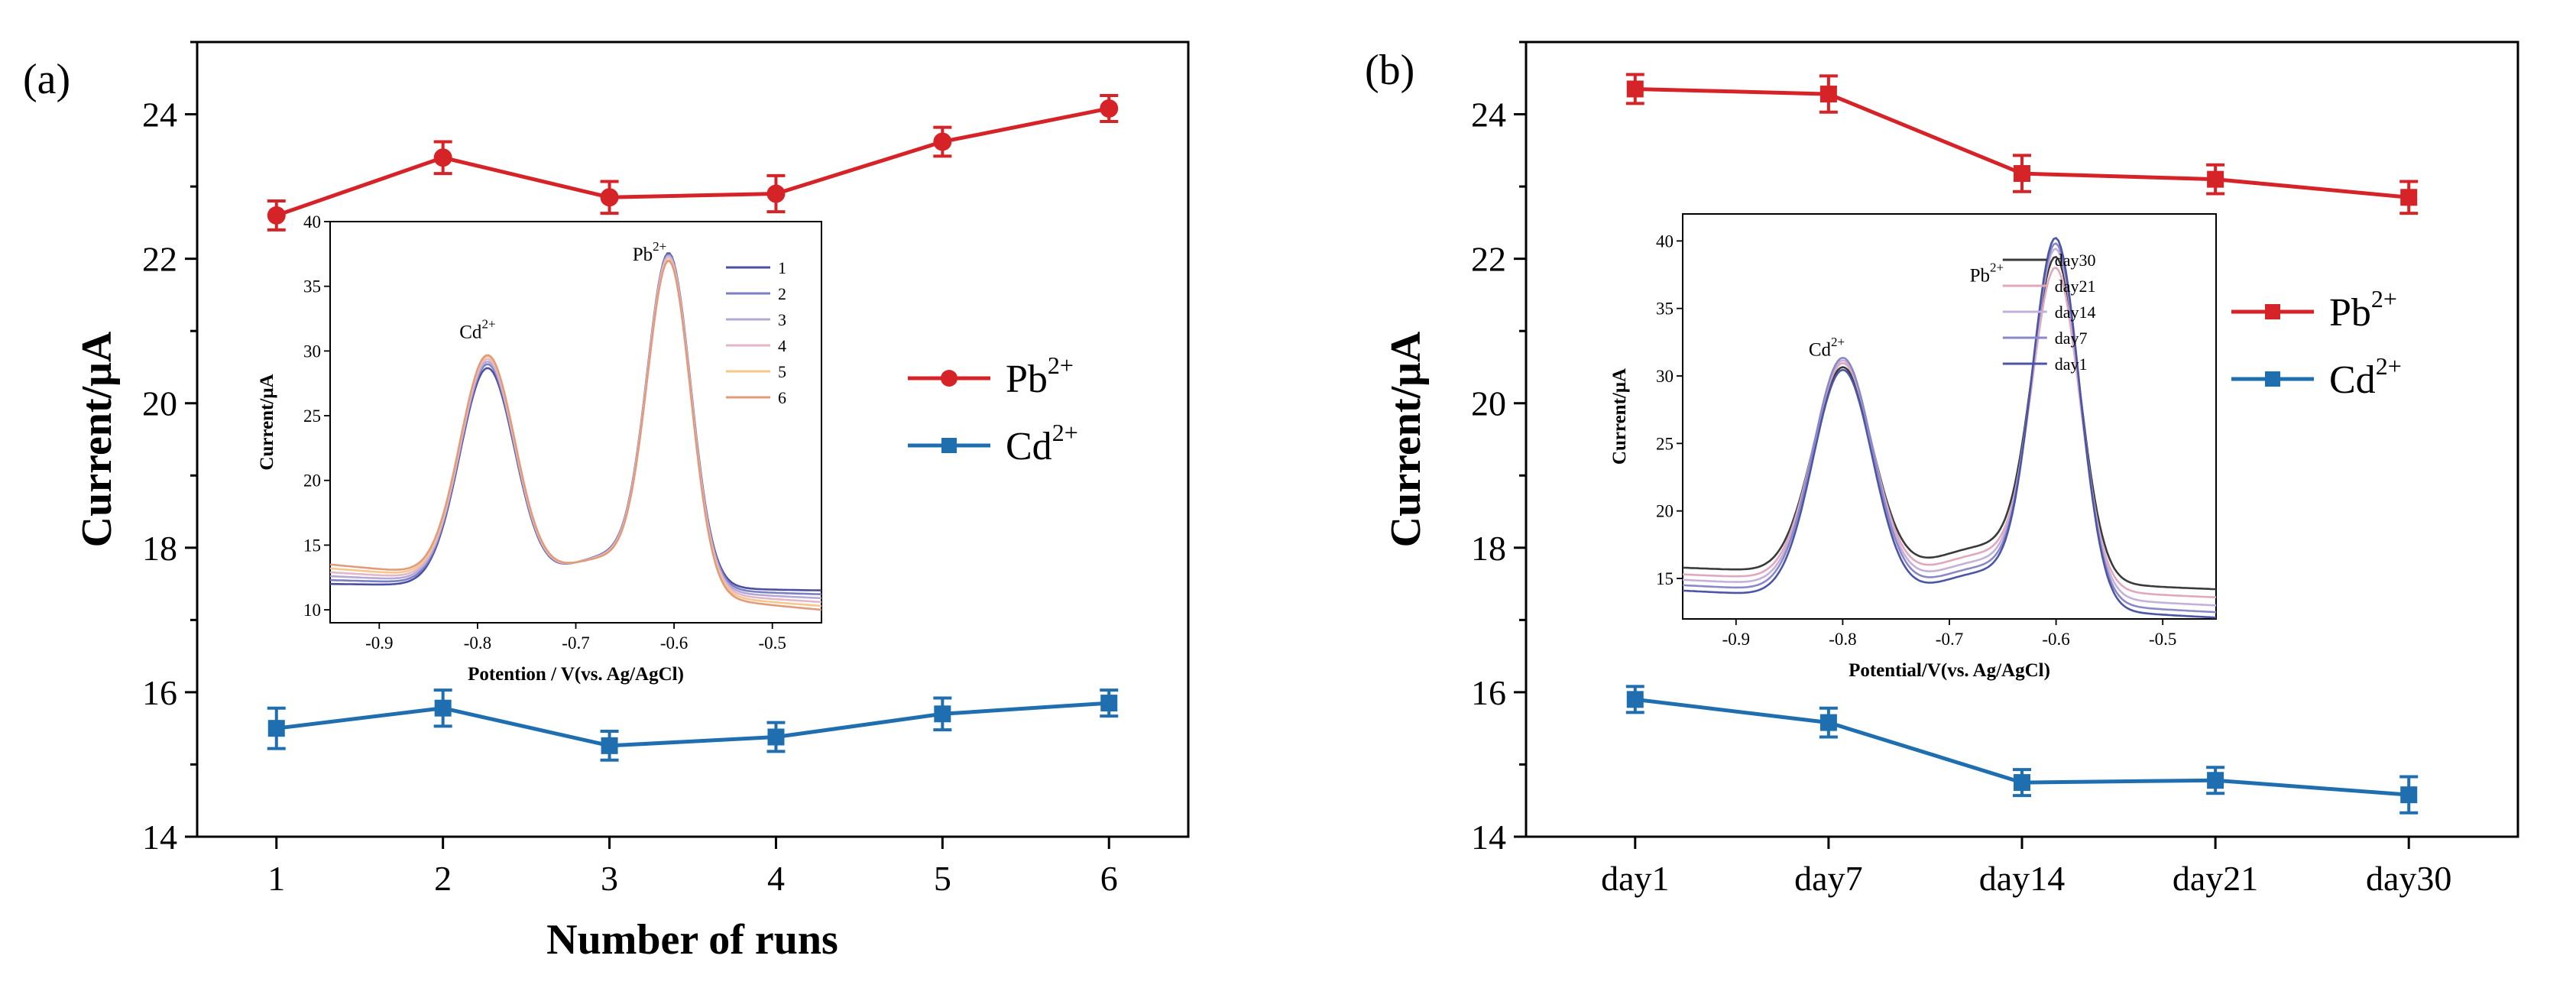 Image resolution: width=2576 pixels, height=988 pixels. I want to click on legend-item-pb: Pb2+, so click(991, 376).